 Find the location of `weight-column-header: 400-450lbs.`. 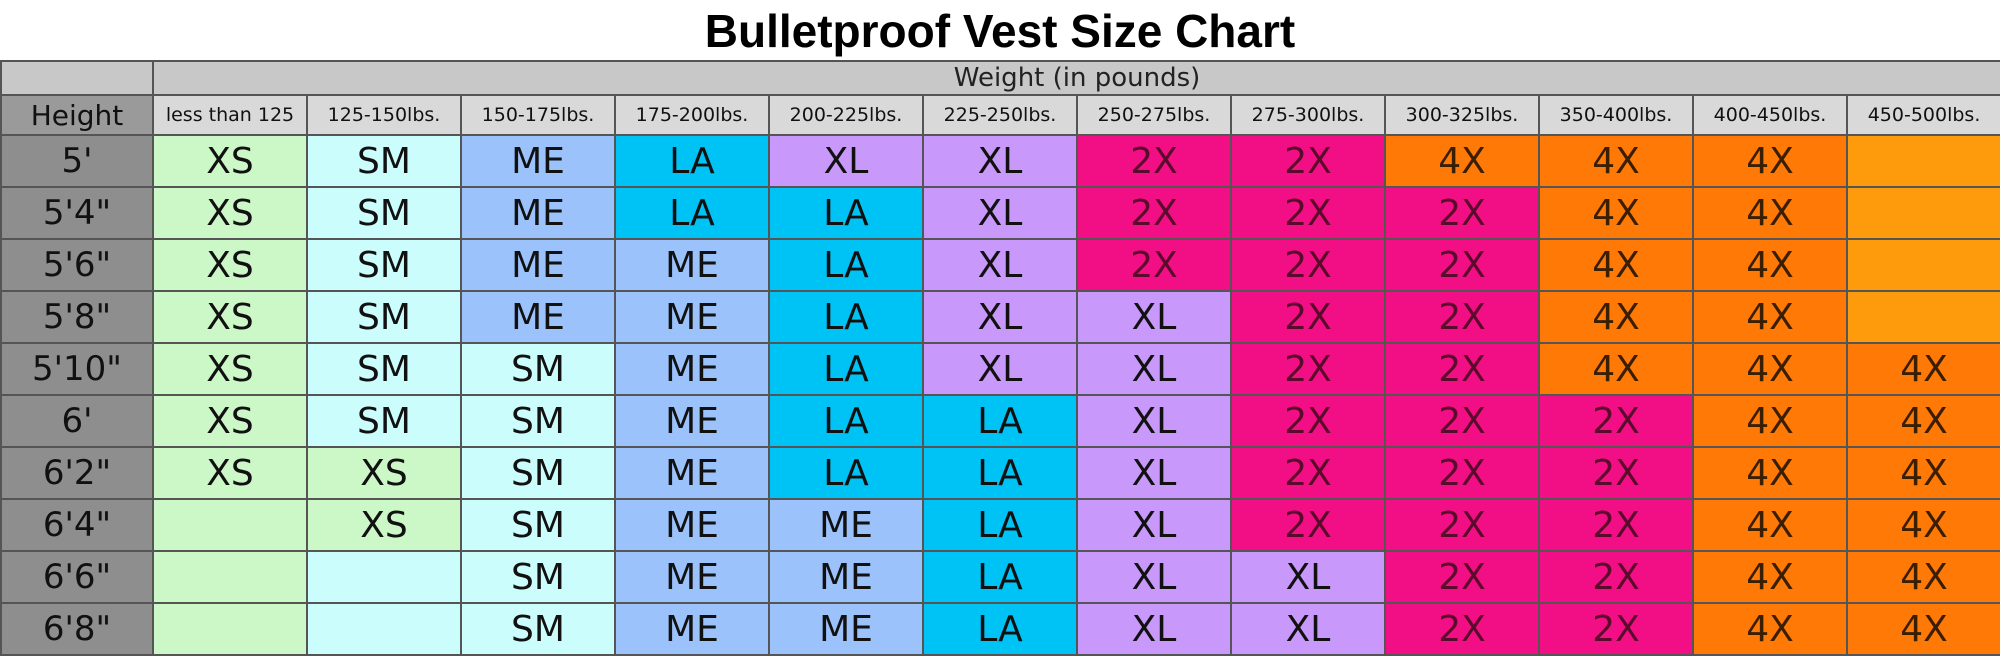

weight-column-header: 400-450lbs. is located at coordinates (1770, 115).